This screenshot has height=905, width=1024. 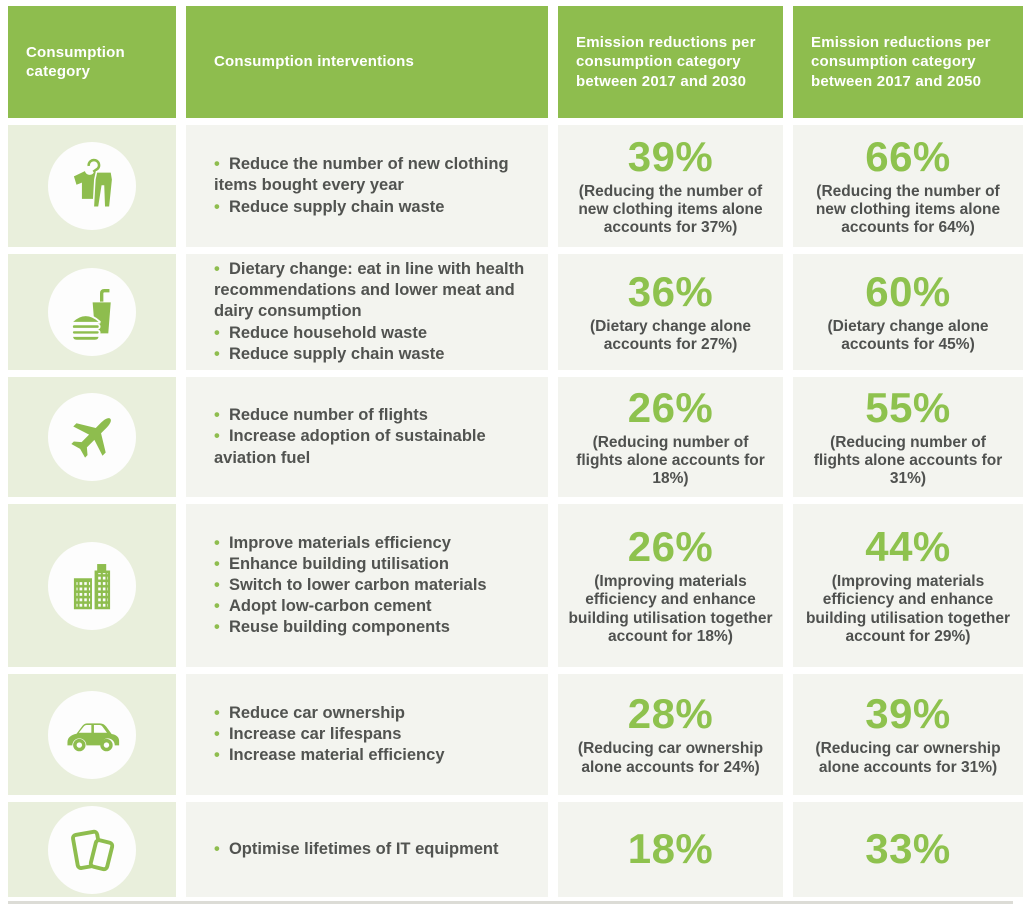 What do you see at coordinates (908, 546) in the screenshot?
I see `reduction-percentage: 44%` at bounding box center [908, 546].